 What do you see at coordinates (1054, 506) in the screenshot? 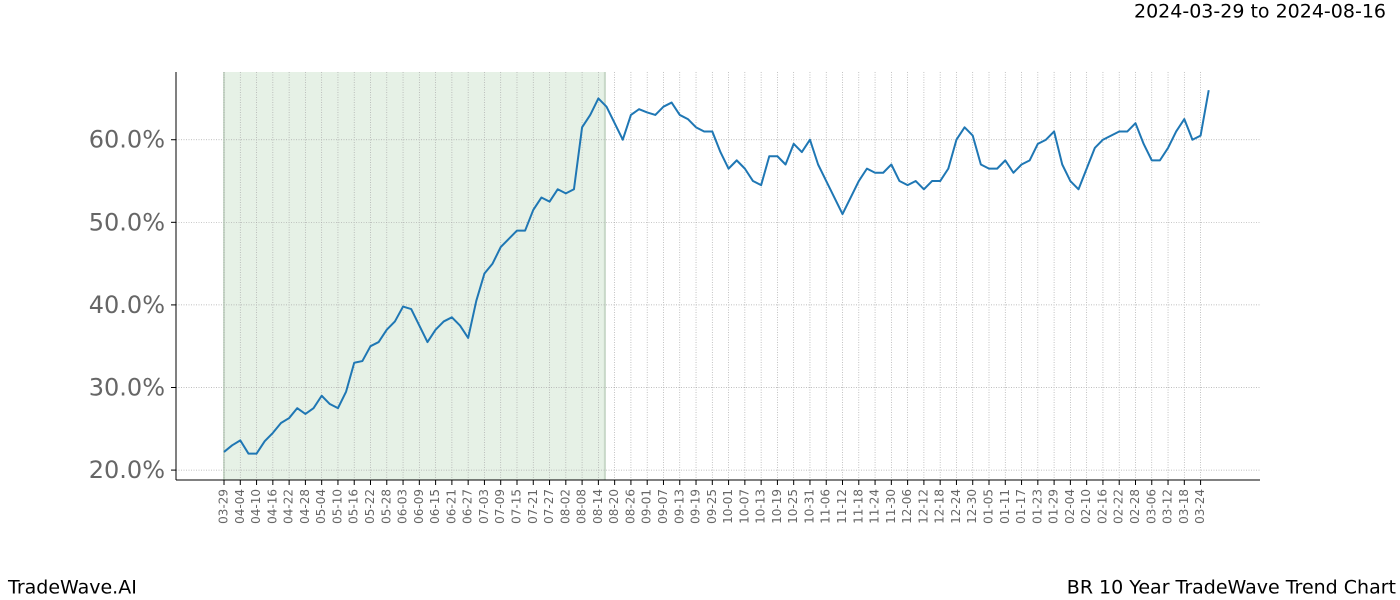
I see `x-tick-label: 01-29` at bounding box center [1054, 506].